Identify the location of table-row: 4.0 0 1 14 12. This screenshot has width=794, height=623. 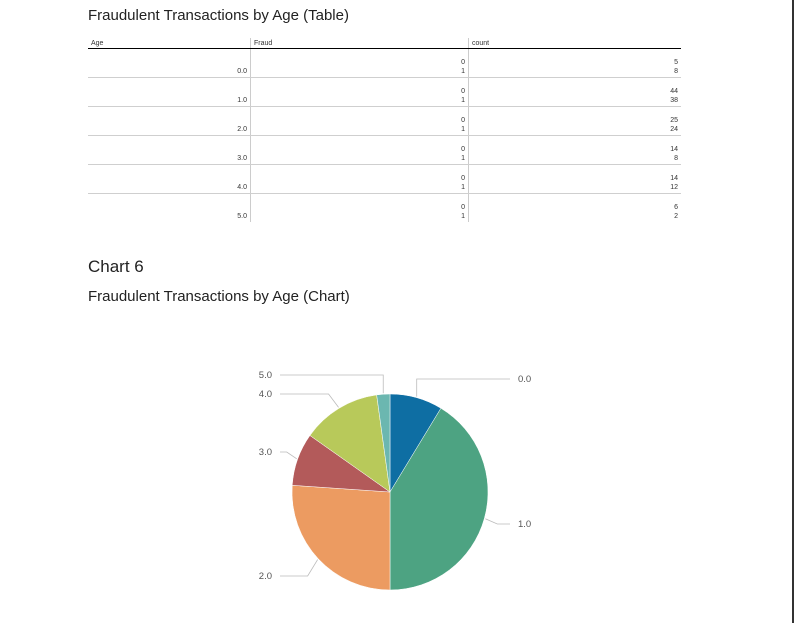
(384, 179).